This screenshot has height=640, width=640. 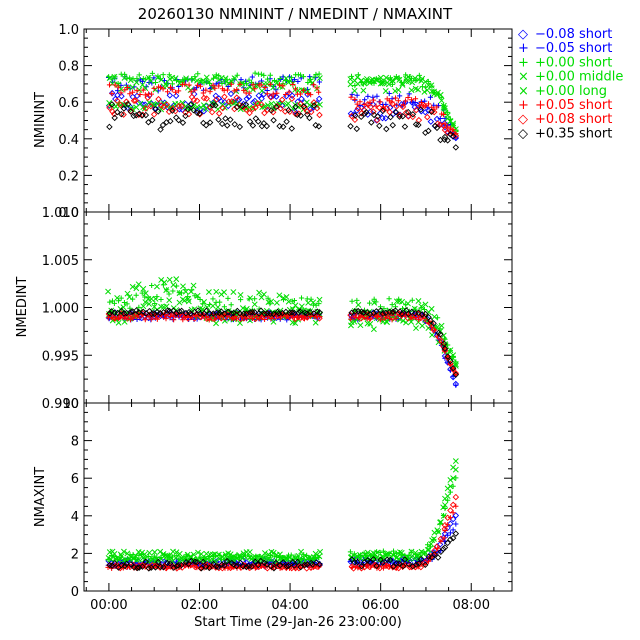 What do you see at coordinates (573, 105) in the screenshot?
I see `legend-label: +0.05 short` at bounding box center [573, 105].